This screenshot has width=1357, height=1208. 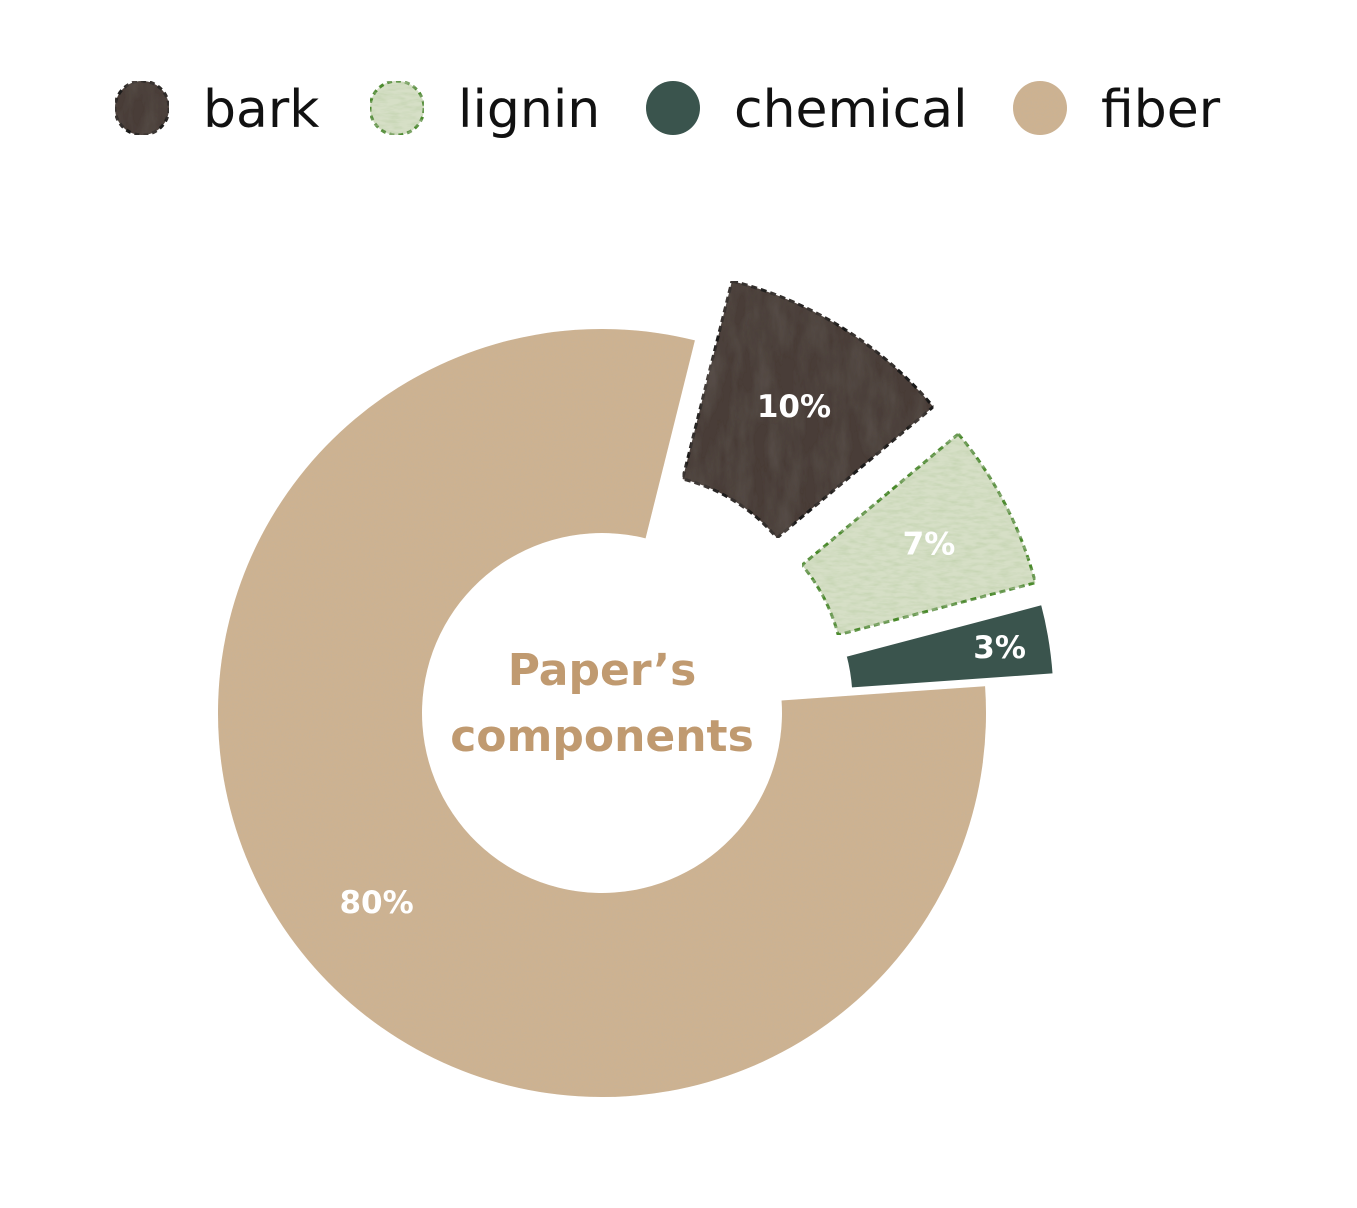 What do you see at coordinates (376, 903) in the screenshot?
I see `slice-label-fiber: 80%` at bounding box center [376, 903].